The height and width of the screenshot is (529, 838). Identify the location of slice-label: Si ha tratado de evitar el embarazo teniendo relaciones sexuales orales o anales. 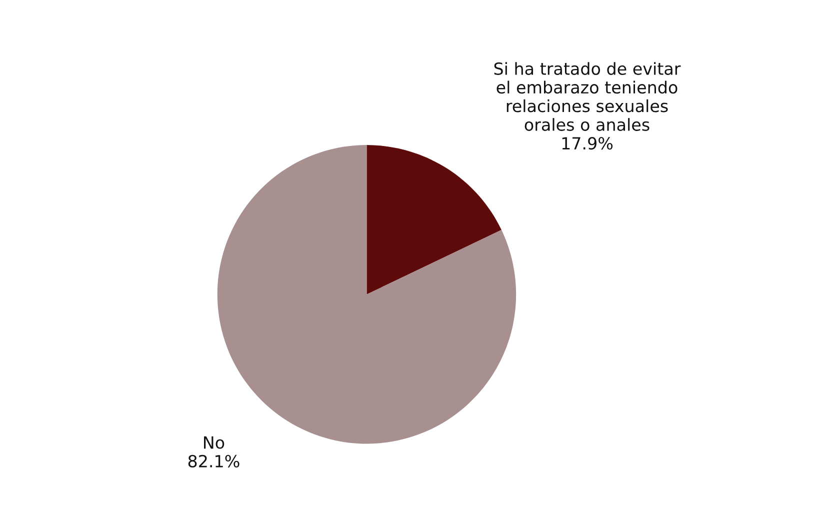
(587, 96).